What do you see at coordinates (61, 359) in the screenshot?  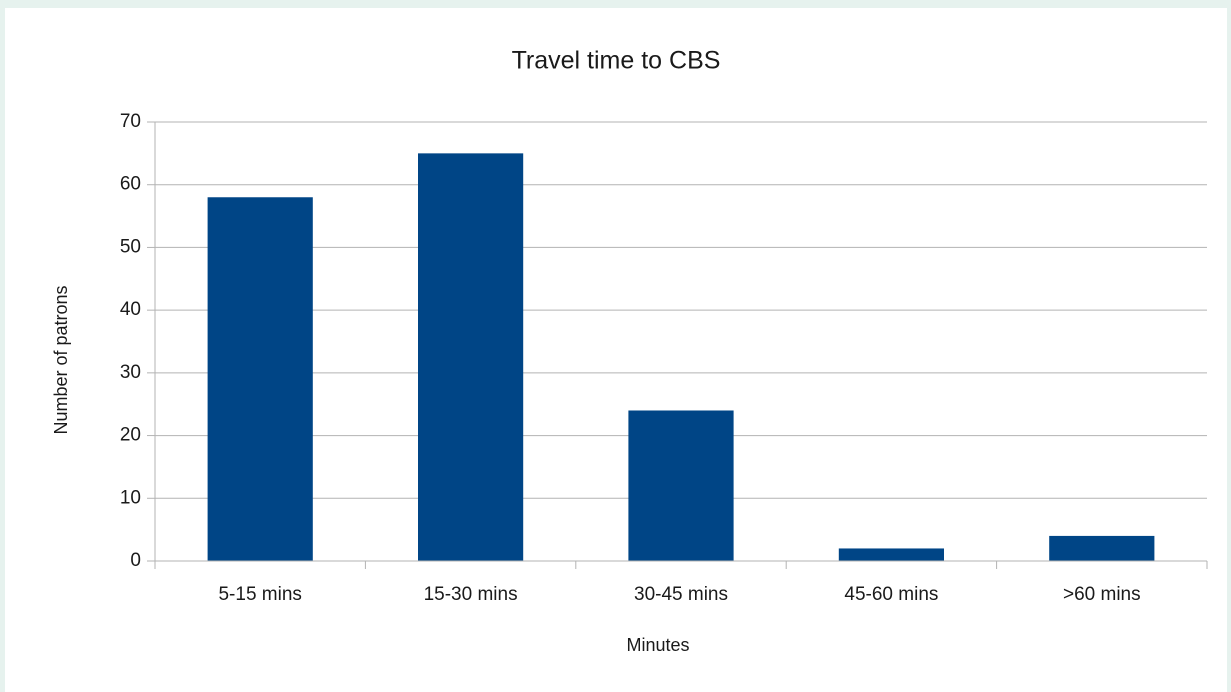 I see `y-axis-label: Number of patrons` at bounding box center [61, 359].